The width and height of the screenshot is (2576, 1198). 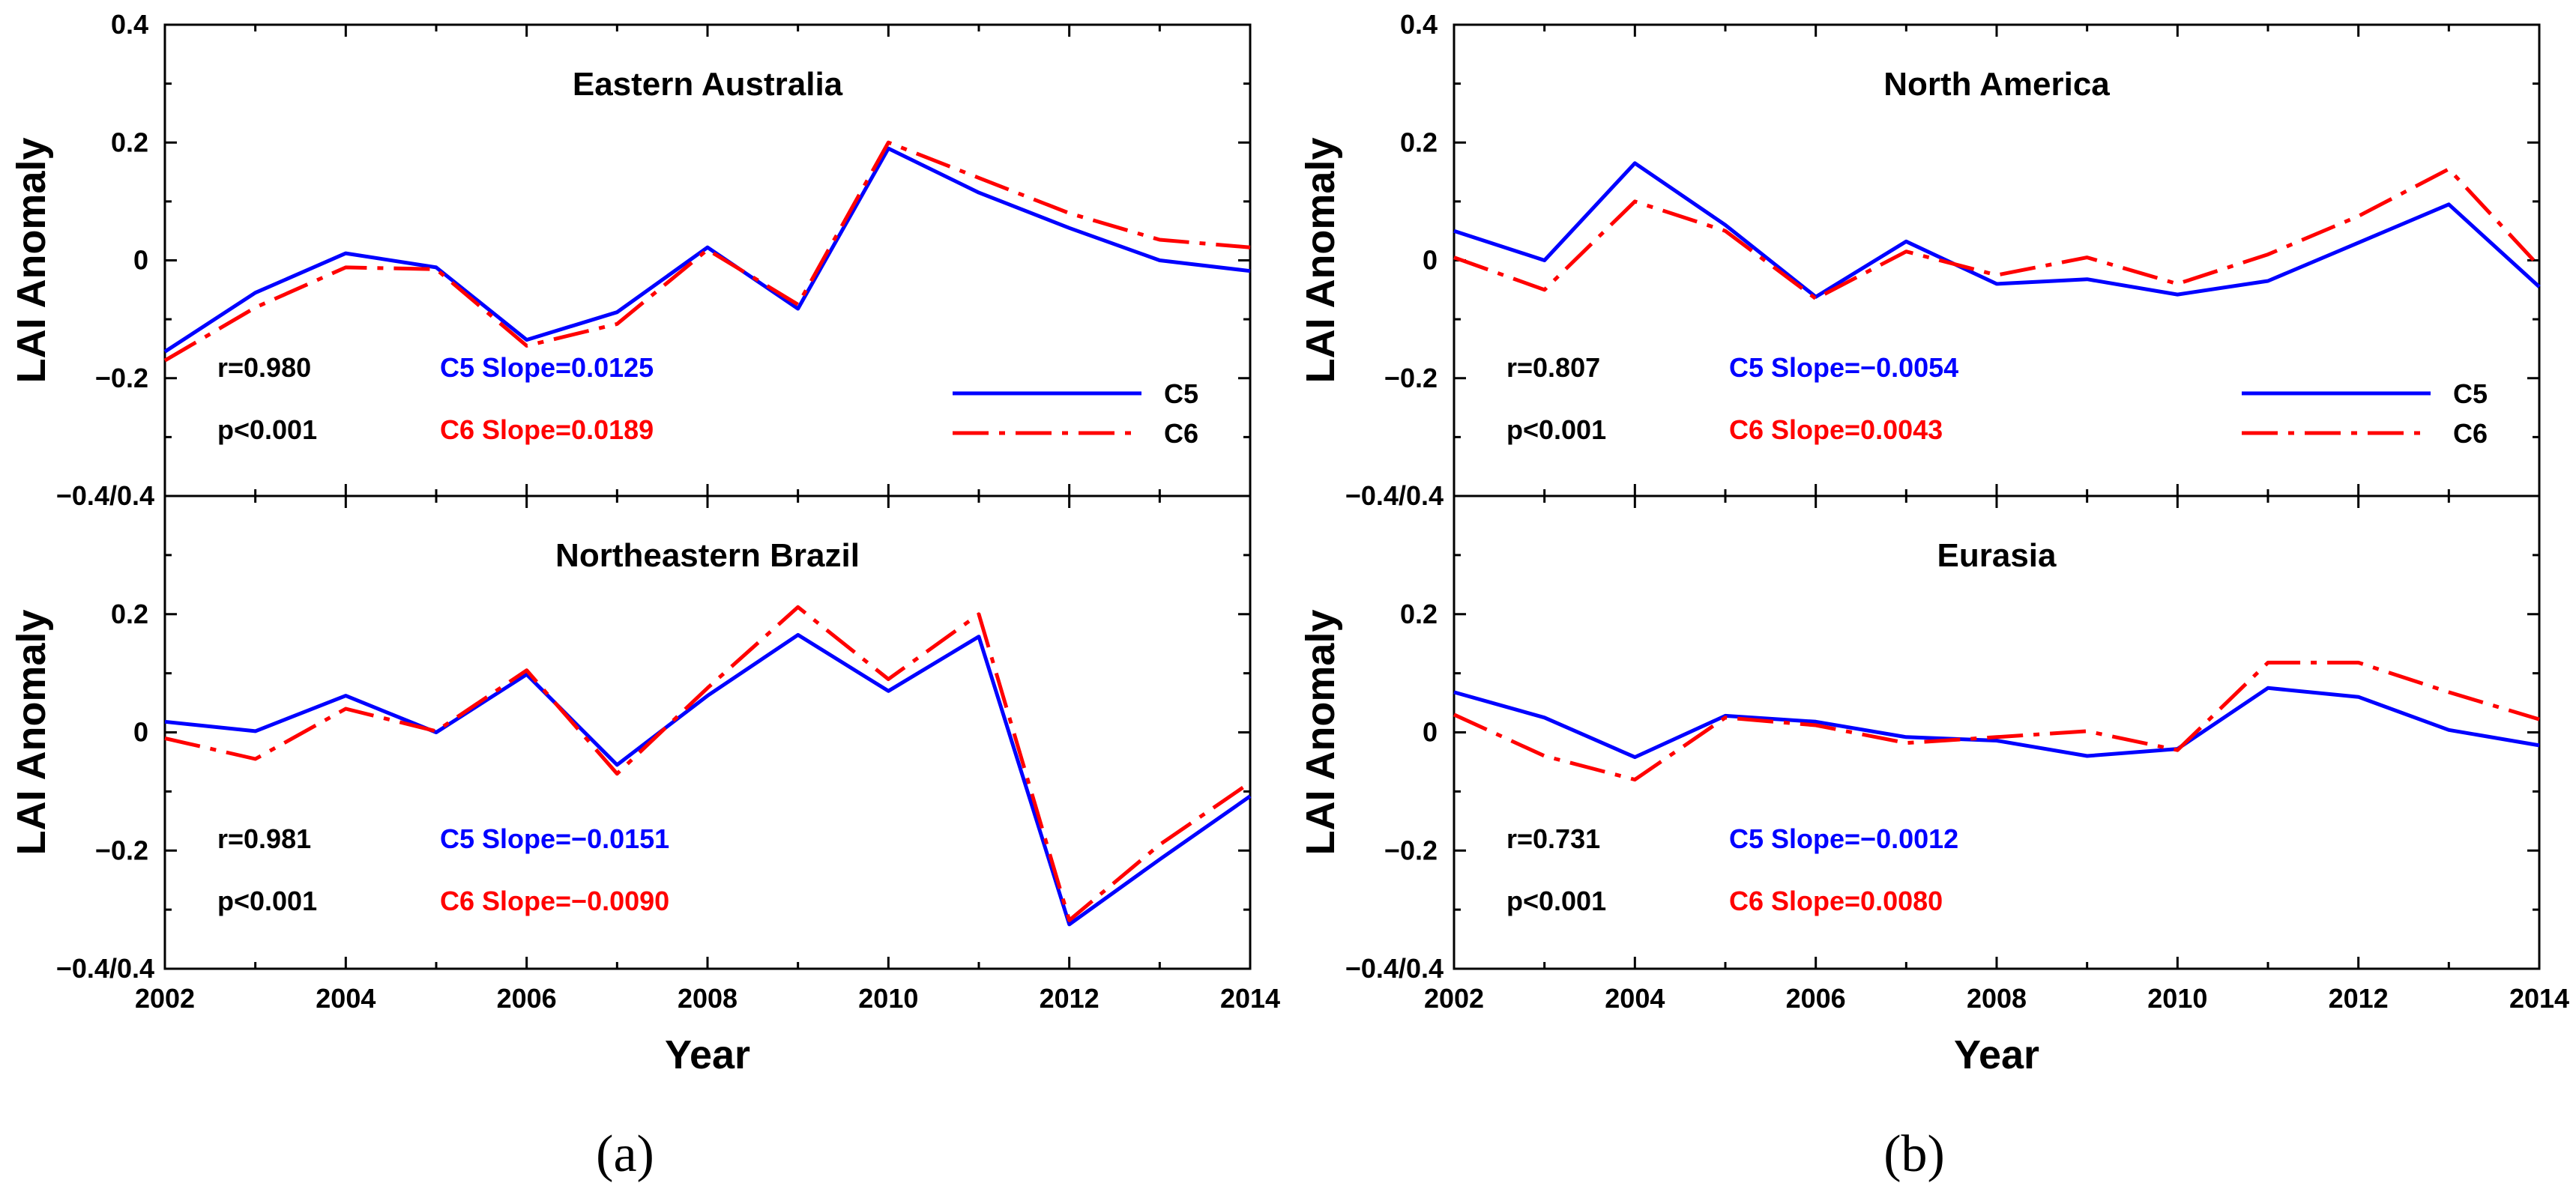 I want to click on stat-c5-slope: C5 Slope=−0.0151, so click(x=554, y=838).